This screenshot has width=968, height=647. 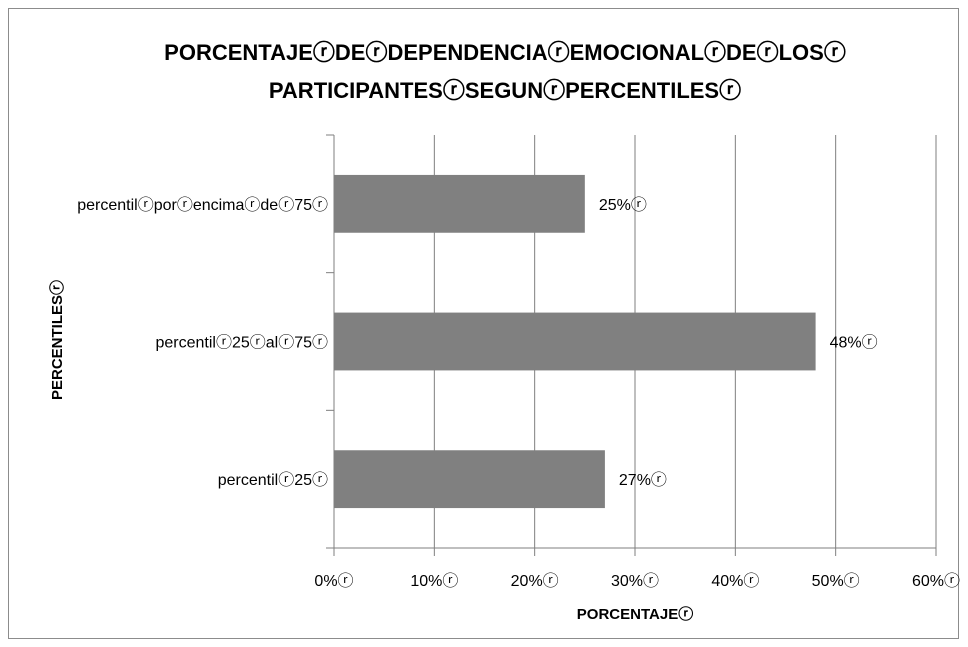 What do you see at coordinates (836, 581) in the screenshot?
I see `x-tick-label: 50%ⓡ` at bounding box center [836, 581].